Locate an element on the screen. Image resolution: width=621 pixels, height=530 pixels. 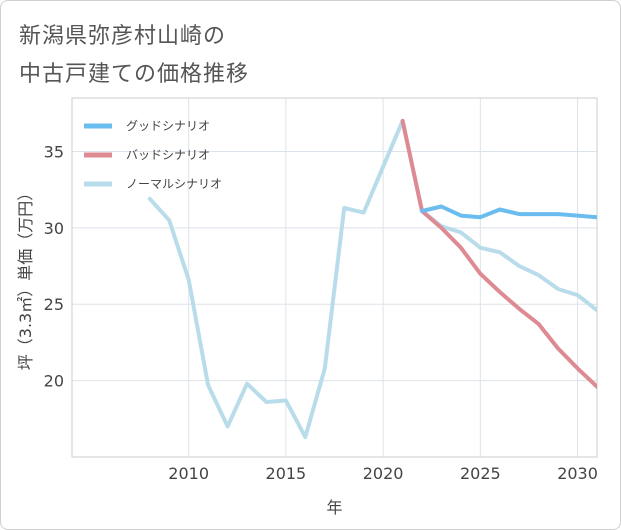
legend-label: バッドシナリオ is located at coordinates (168, 155).